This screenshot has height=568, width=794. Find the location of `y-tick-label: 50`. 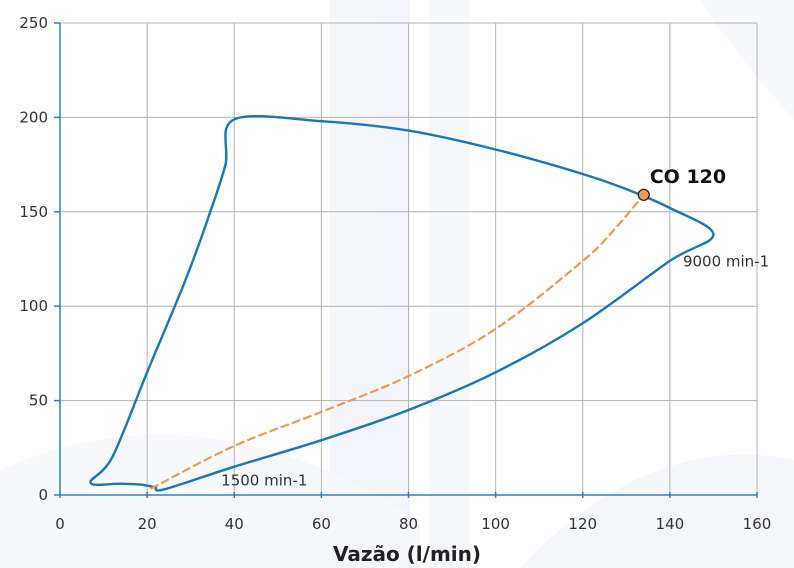

y-tick-label: 50 is located at coordinates (38, 401).